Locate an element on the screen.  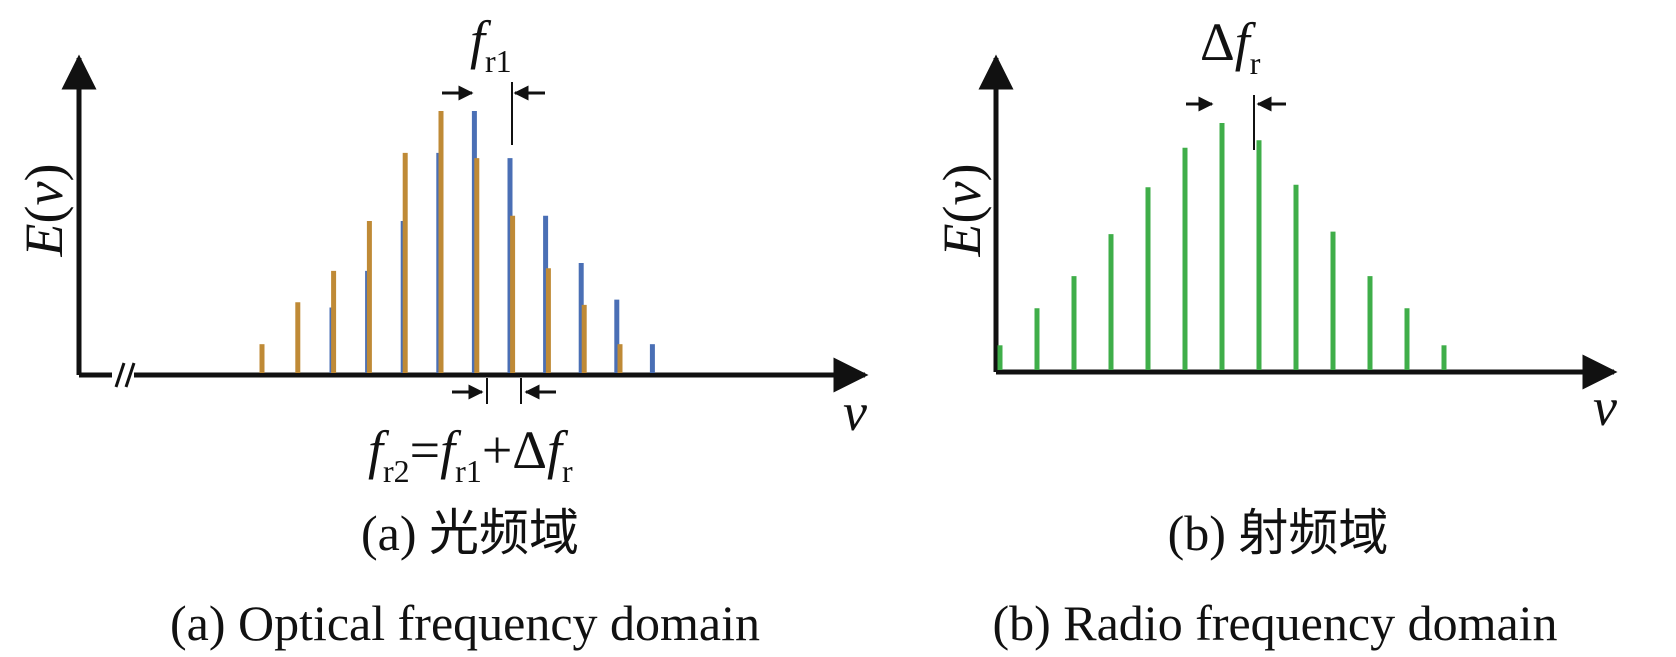
axis-break-icon is located at coordinates (124, 375).